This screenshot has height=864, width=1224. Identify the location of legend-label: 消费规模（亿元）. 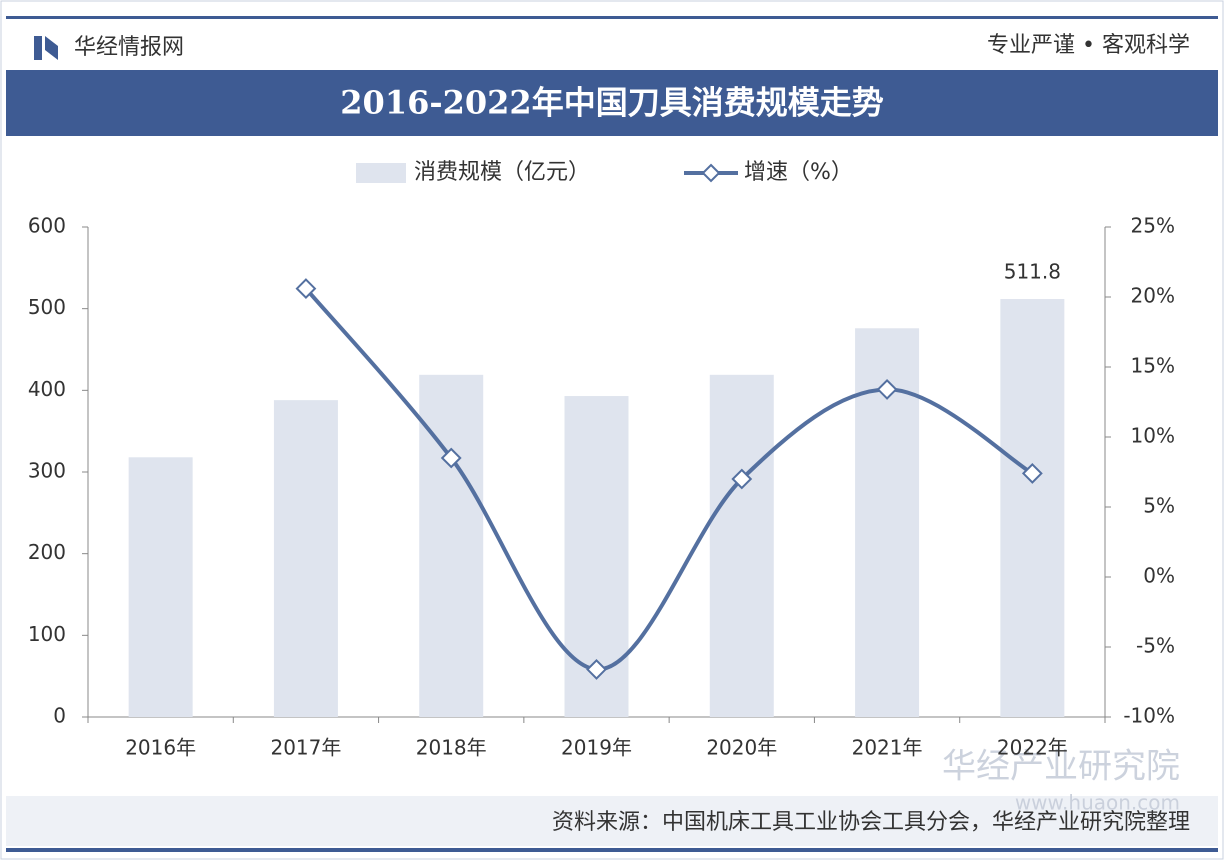
(502, 172).